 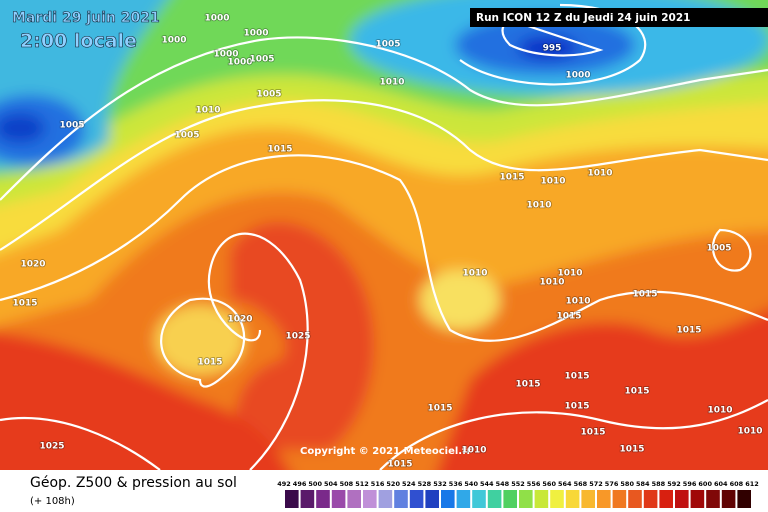 What do you see at coordinates (690, 484) in the screenshot?
I see `scale-label: 596` at bounding box center [690, 484].